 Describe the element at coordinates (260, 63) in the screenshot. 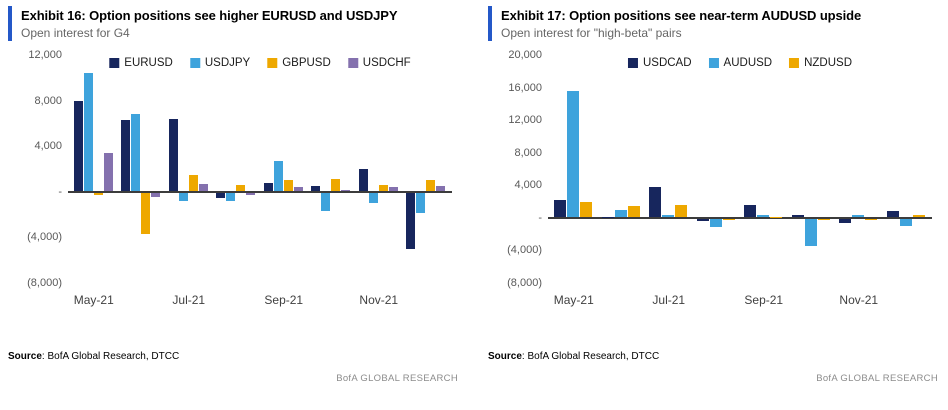

I see `legend: EURUSD USDJPY GBPUSD USDCHF` at that location.